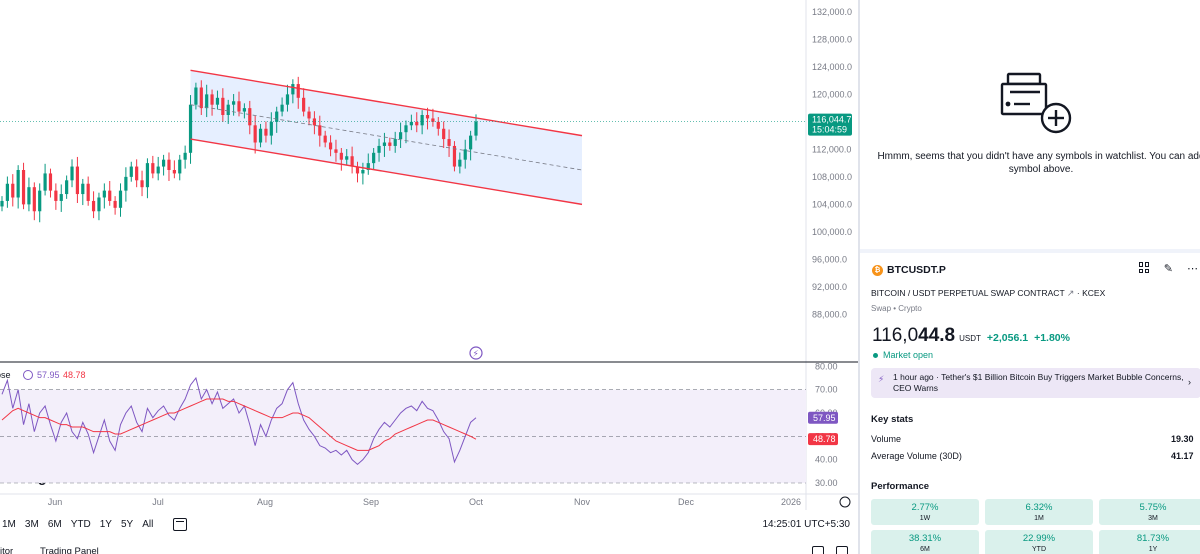  I want to click on tab-editor: itor, so click(7, 550).